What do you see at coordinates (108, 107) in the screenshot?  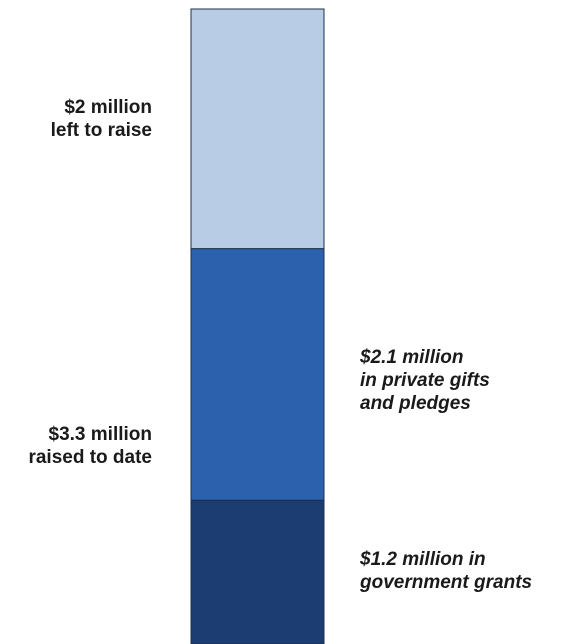 I see `label-line: $2 million` at bounding box center [108, 107].